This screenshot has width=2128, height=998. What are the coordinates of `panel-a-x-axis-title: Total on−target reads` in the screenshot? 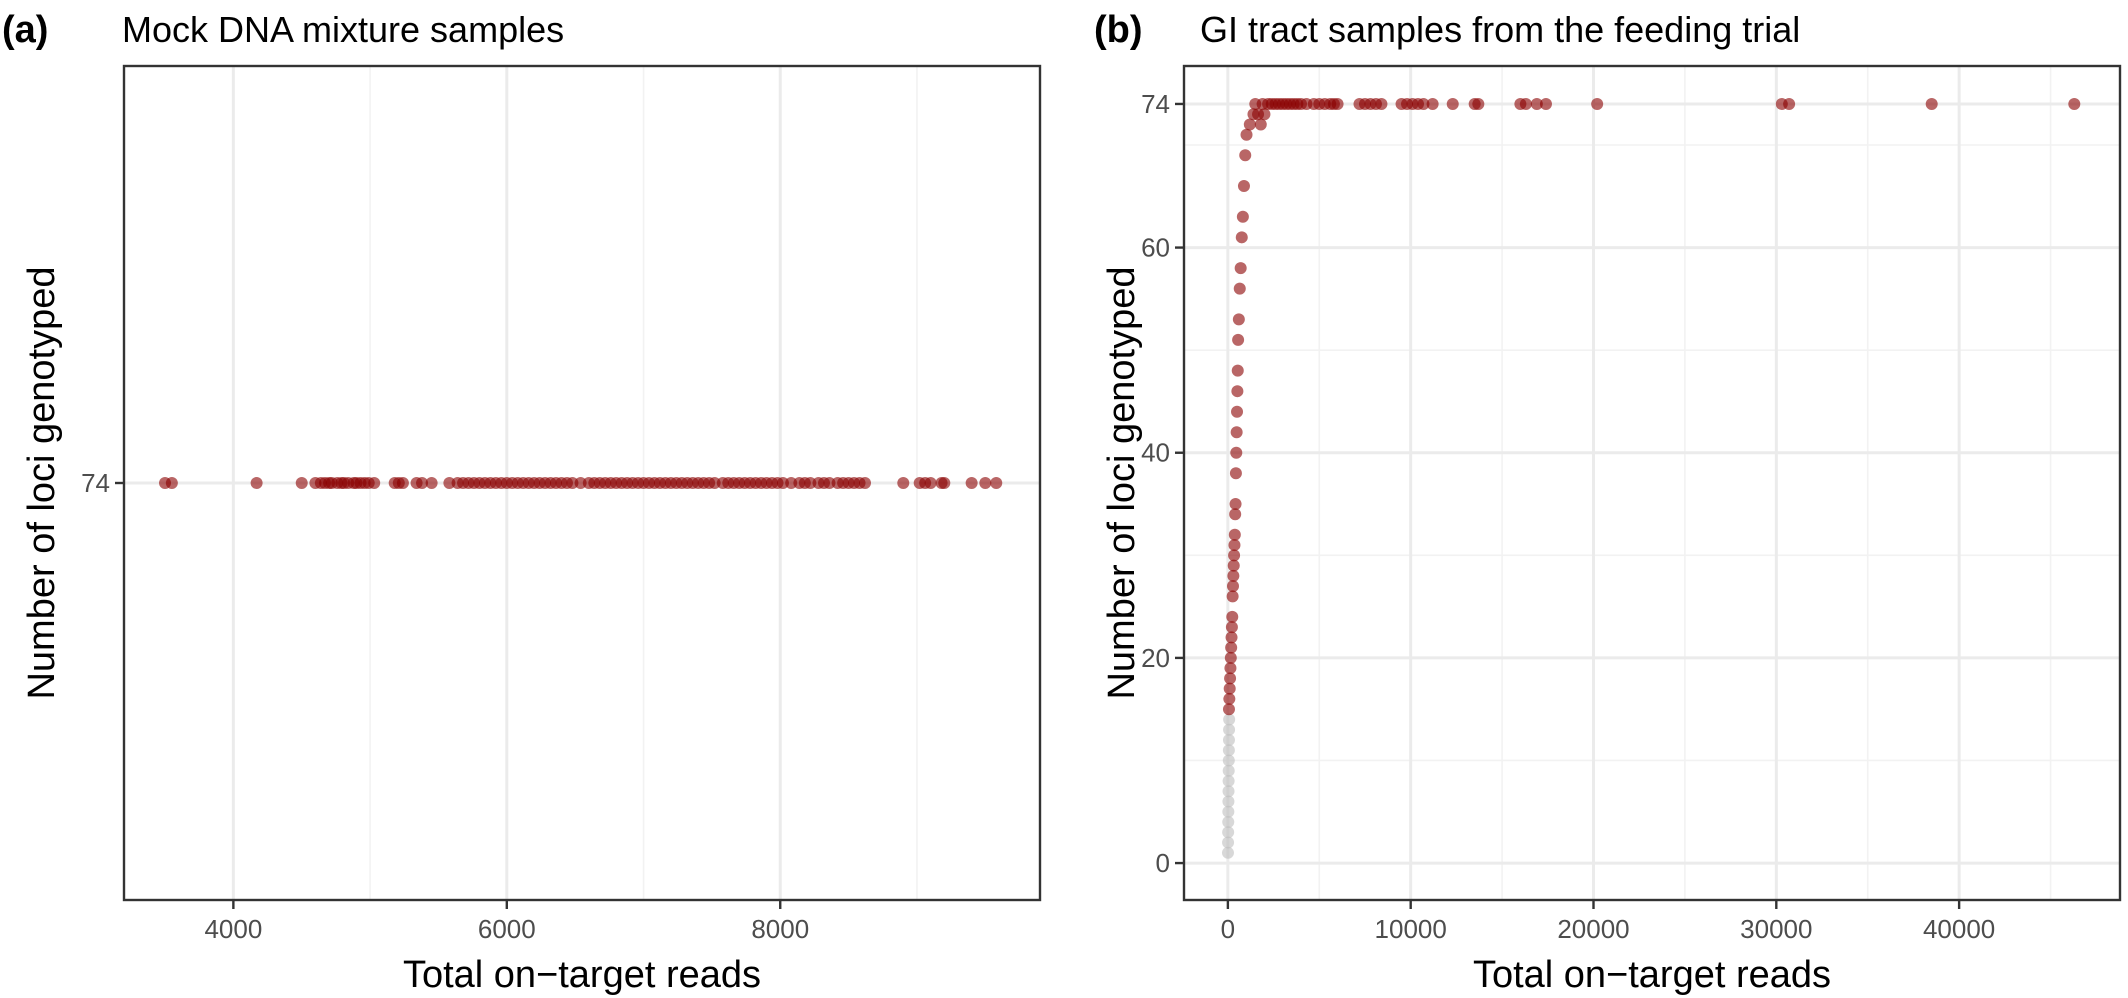 It's located at (582, 975).